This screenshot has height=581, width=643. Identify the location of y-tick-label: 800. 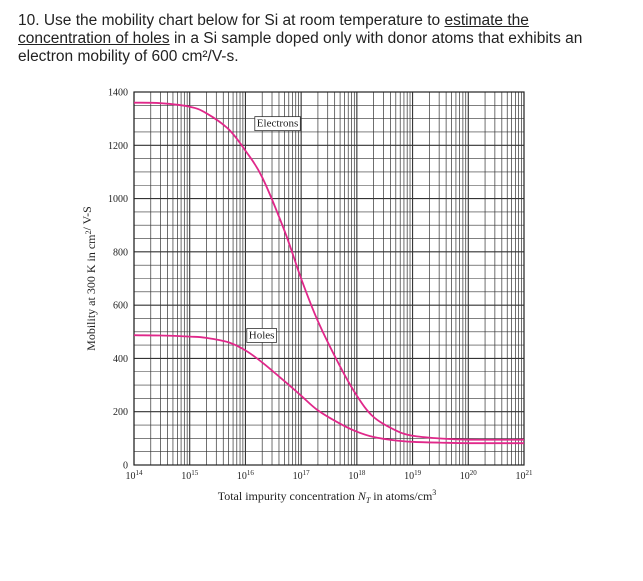
(120, 252).